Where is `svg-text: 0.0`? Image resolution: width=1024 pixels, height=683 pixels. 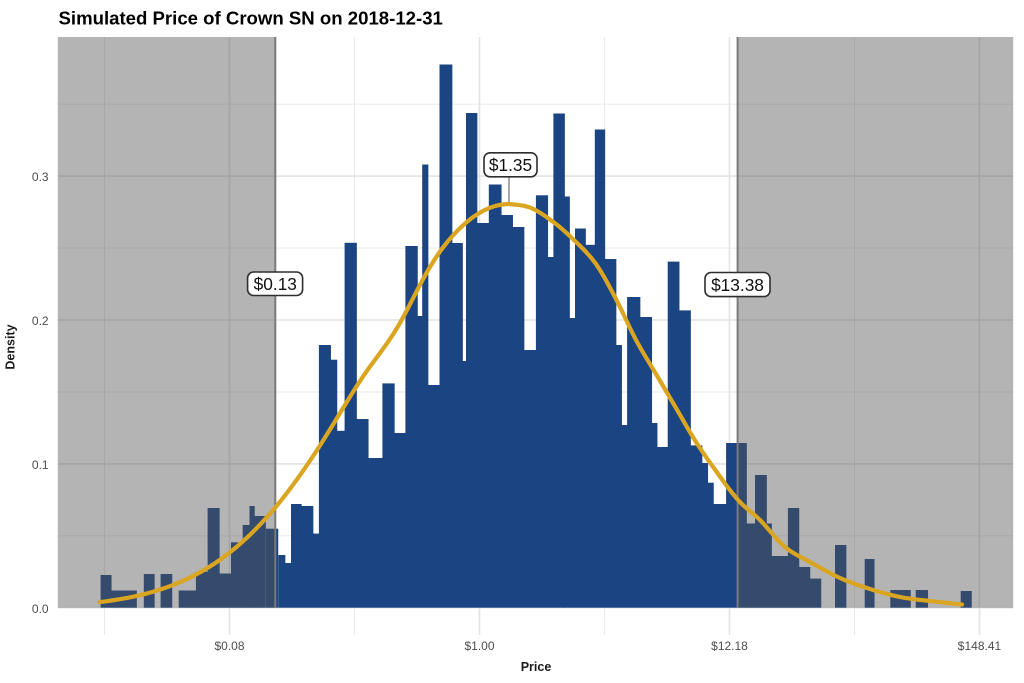
svg-text: 0.0 is located at coordinates (40, 609).